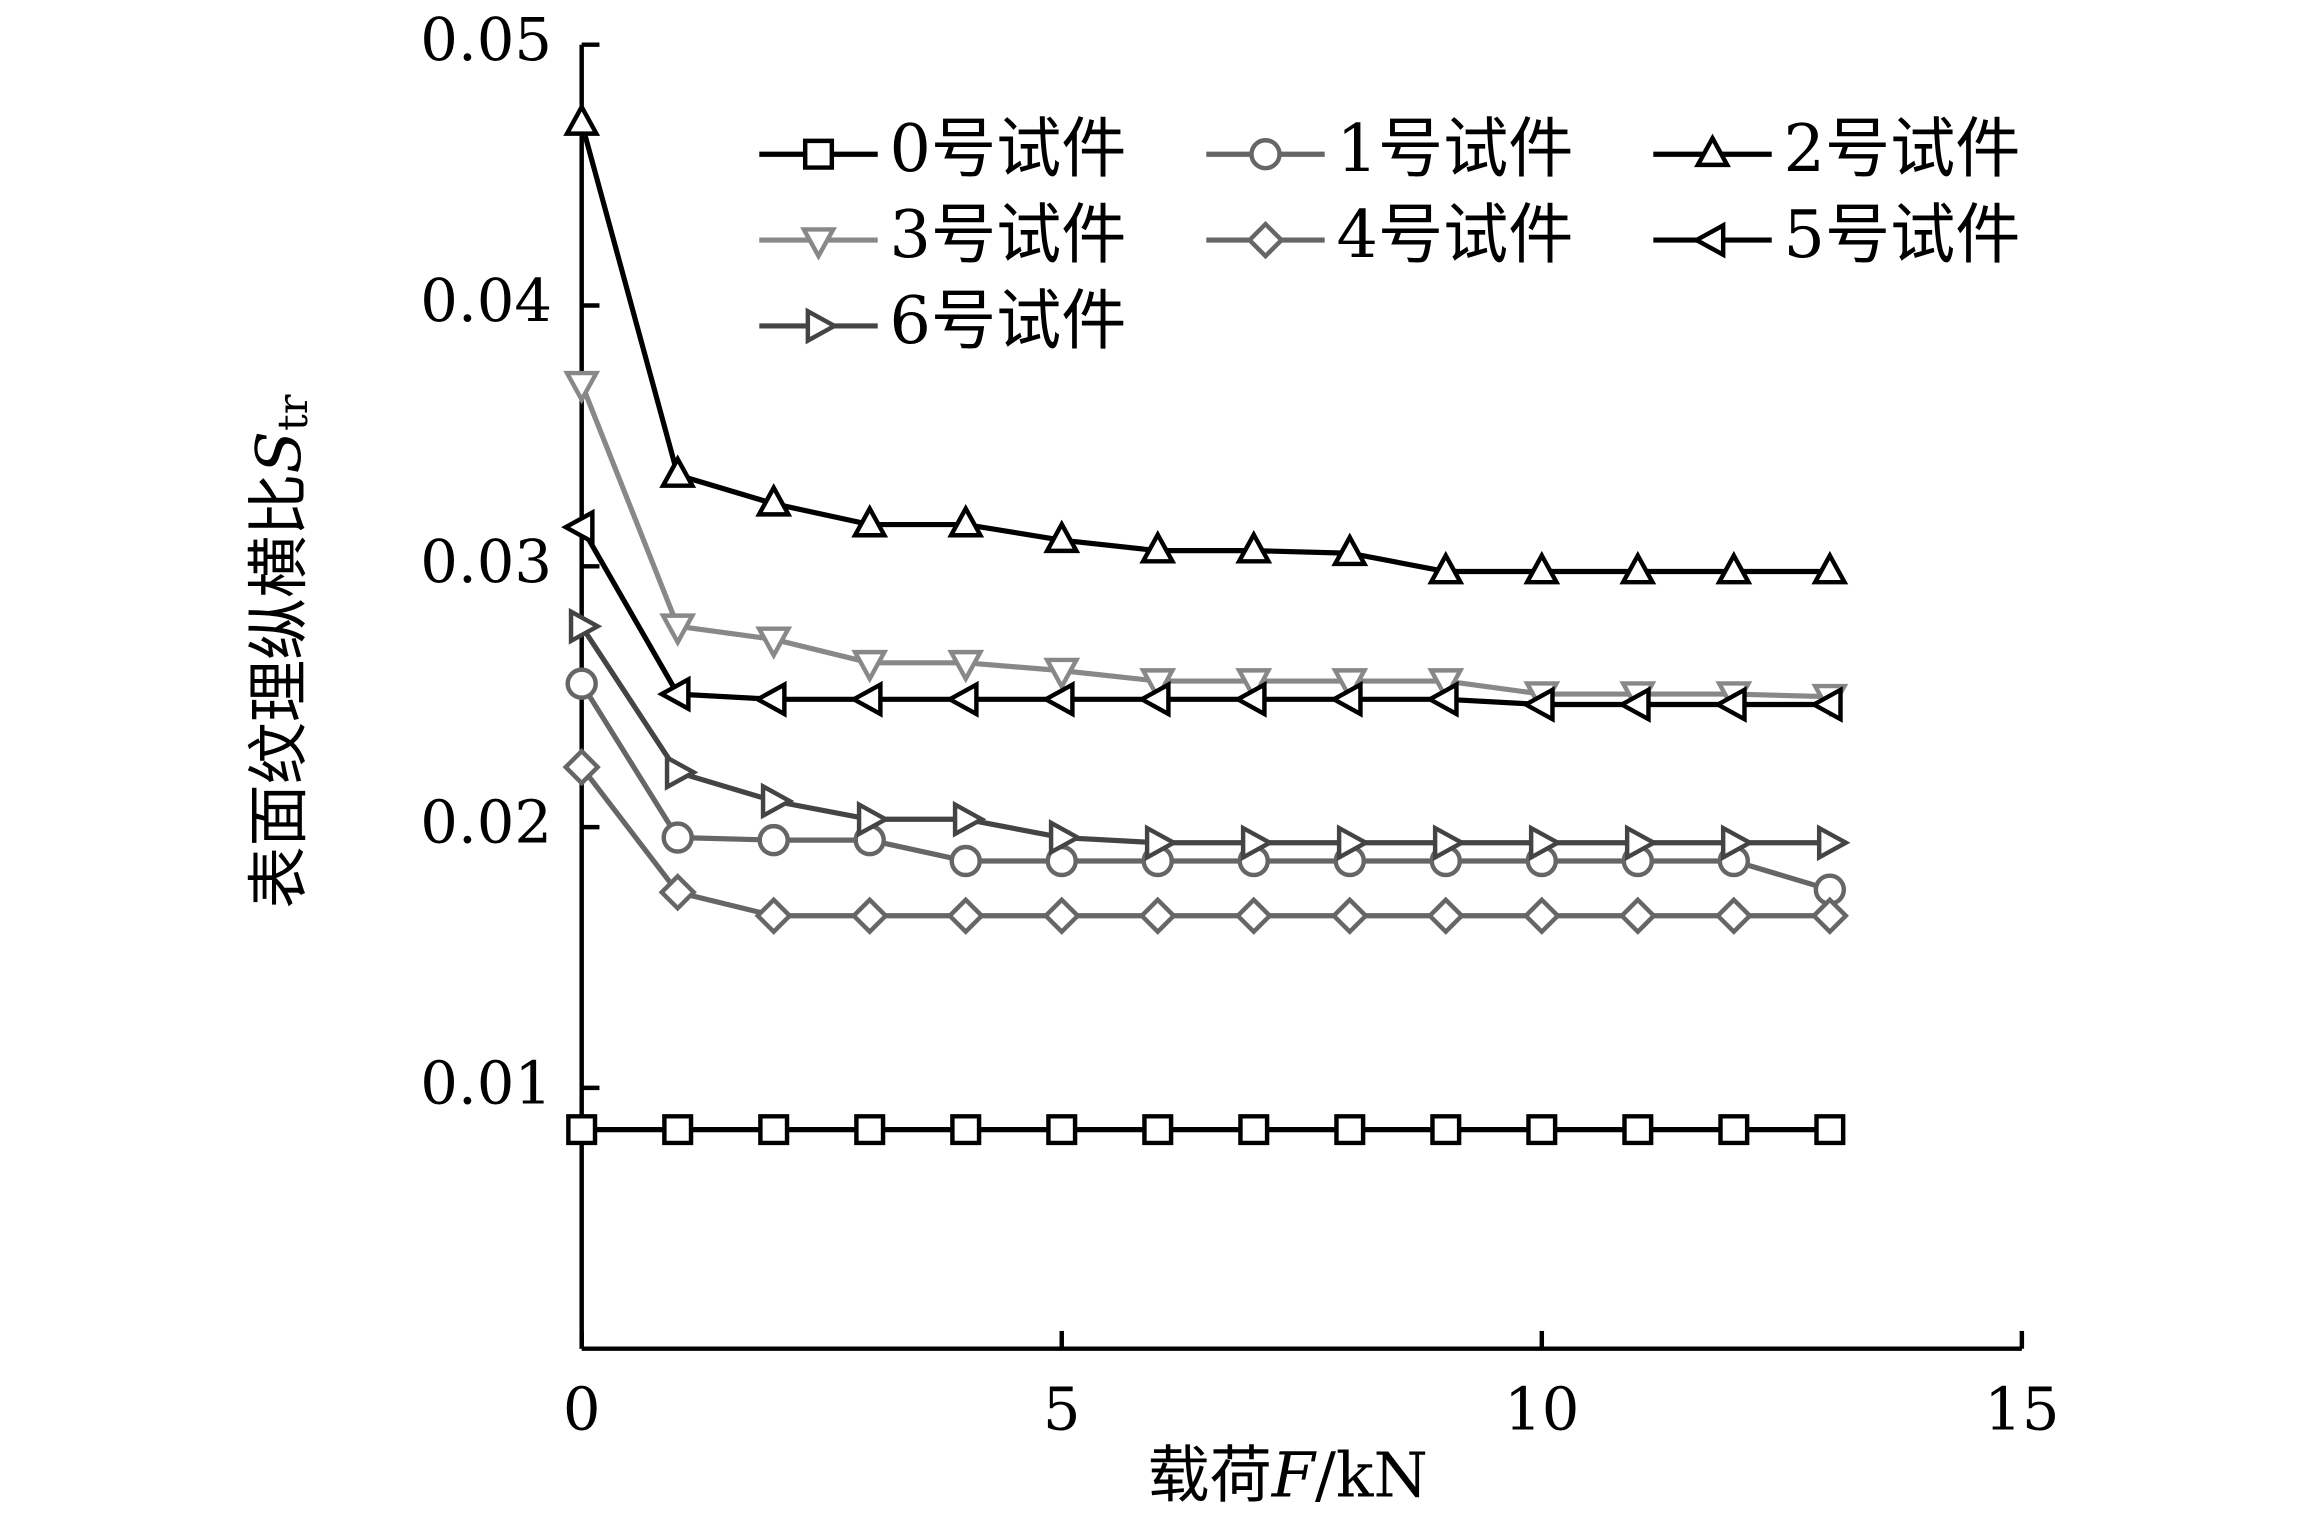 Image resolution: width=2309 pixels, height=1534 pixels. I want to click on y-tick-label: 0.02, so click(486, 822).